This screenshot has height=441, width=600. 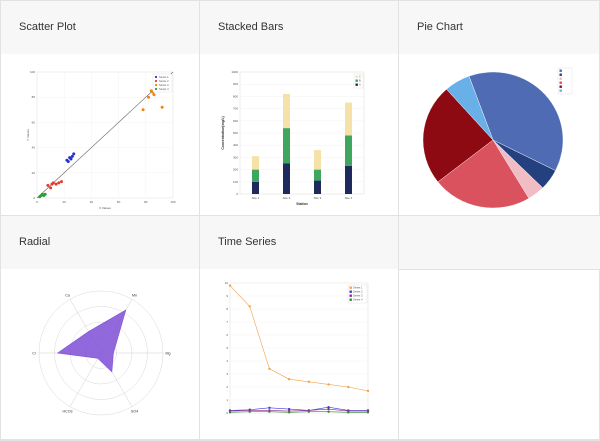 I want to click on timeseries-legend, so click(x=357, y=294).